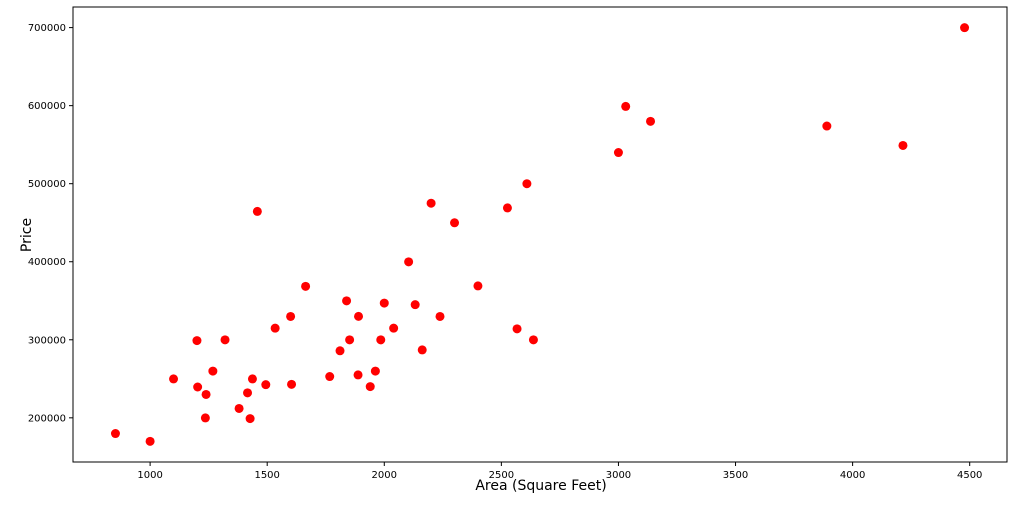 This screenshot has width=1024, height=506. Describe the element at coordinates (47, 106) in the screenshot. I see `y-tick-label: 600000` at that location.